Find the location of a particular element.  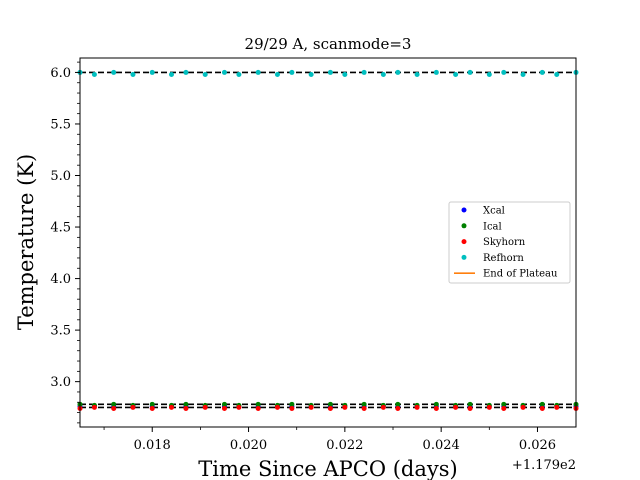

legend-refhorn-label: Refhorn is located at coordinates (503, 258).